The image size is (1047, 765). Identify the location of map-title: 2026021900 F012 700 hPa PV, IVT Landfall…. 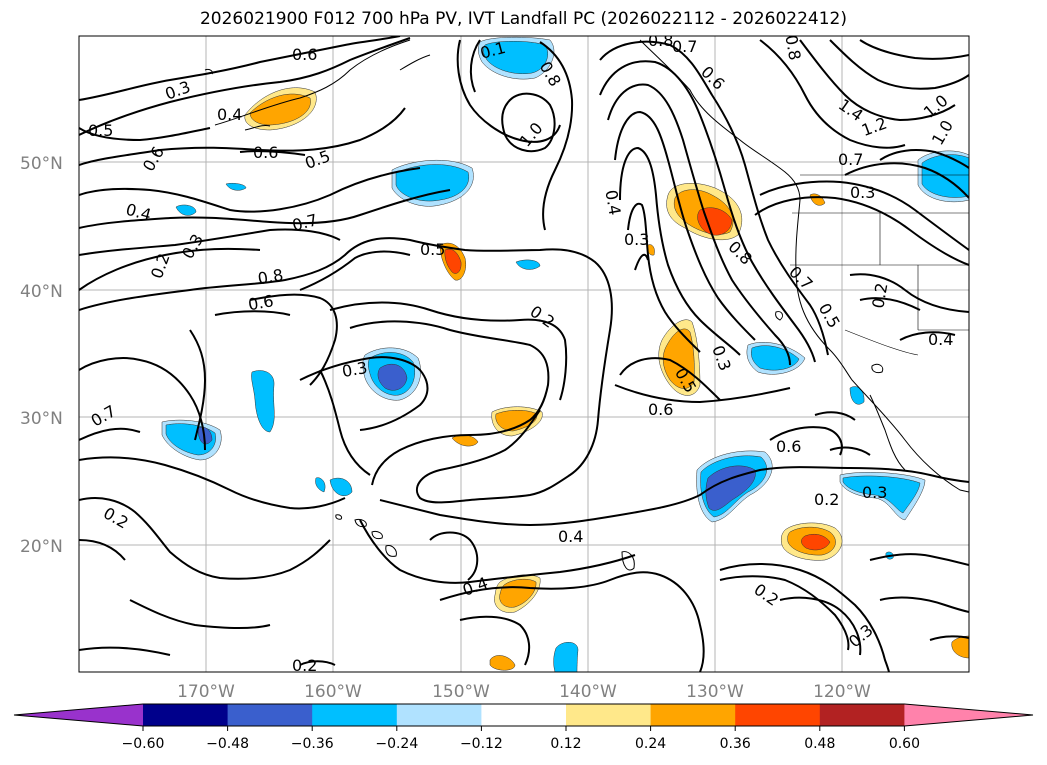
(523, 19).